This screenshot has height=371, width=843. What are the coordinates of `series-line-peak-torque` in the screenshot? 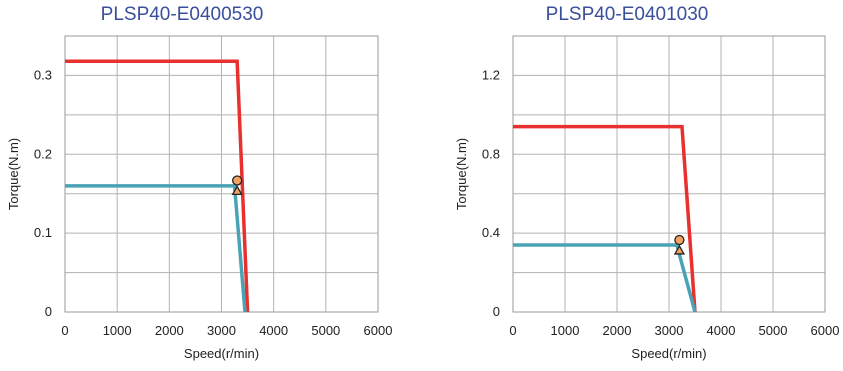 It's located at (605, 218).